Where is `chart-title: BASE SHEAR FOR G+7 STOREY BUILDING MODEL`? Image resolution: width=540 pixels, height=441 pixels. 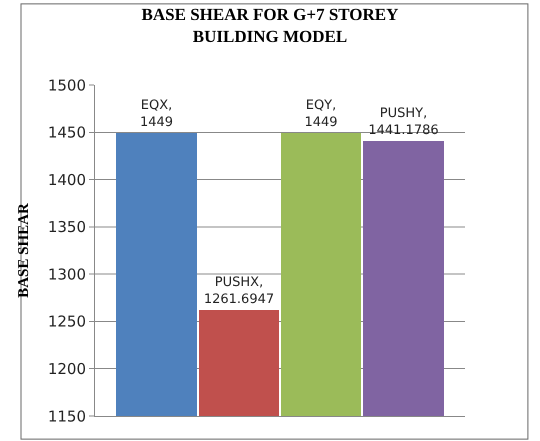 chart-title: BASE SHEAR FOR G+7 STOREY BUILDING MODEL is located at coordinates (270, 25).